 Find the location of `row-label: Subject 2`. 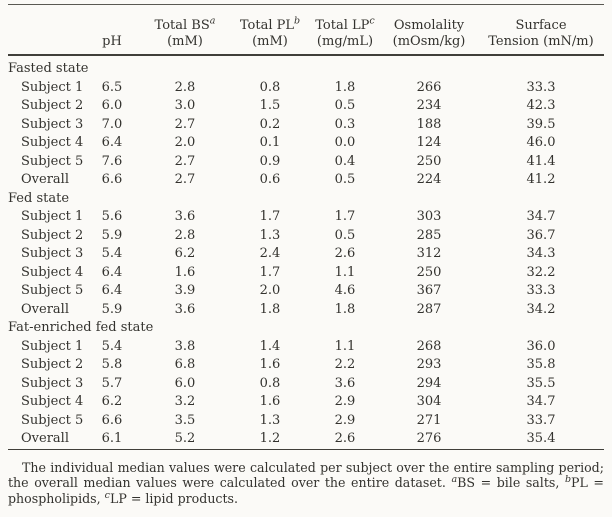

row-label: Subject 2 is located at coordinates (52, 105).